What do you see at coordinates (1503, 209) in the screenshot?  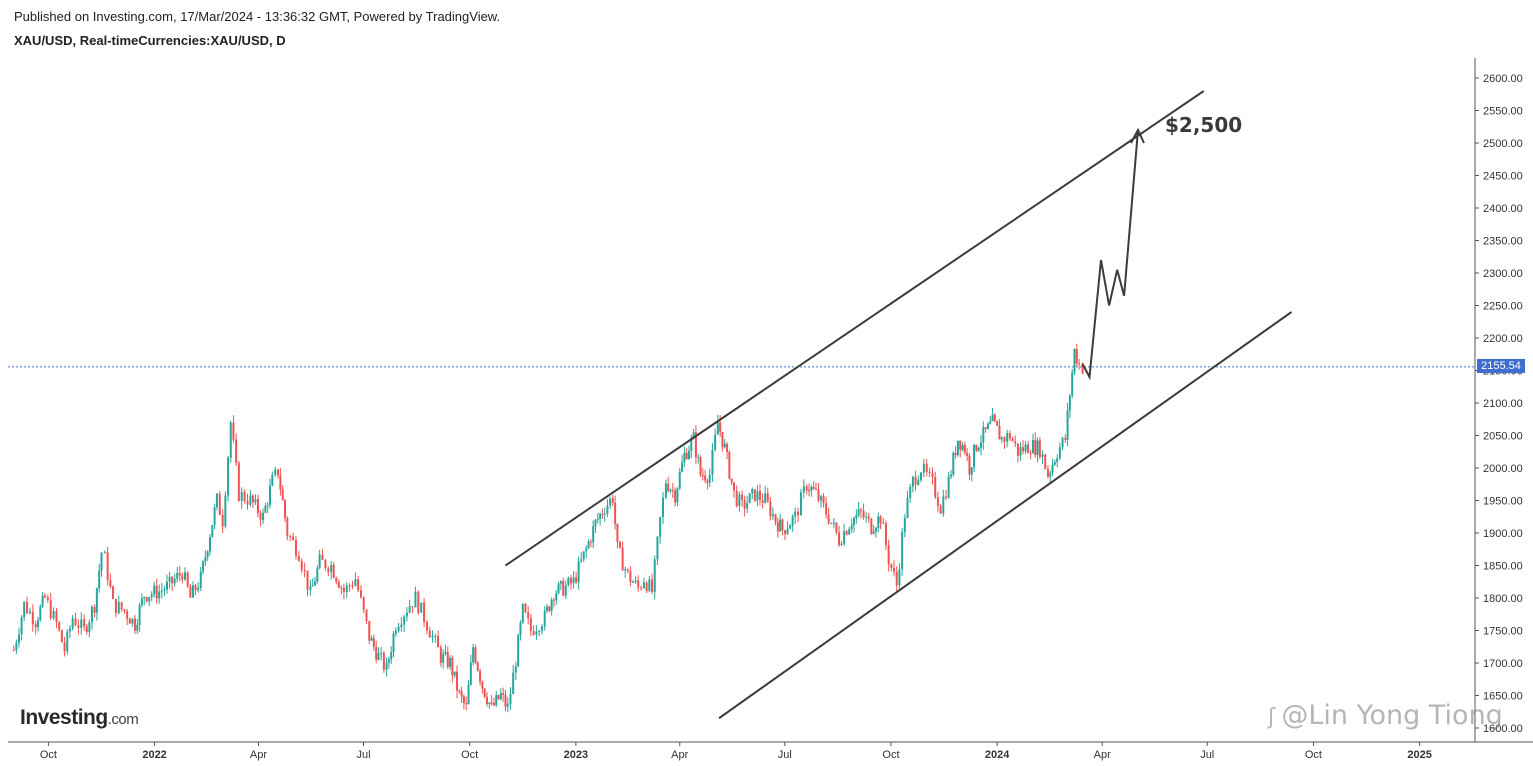 I see `y-tick-label: 2400.00` at bounding box center [1503, 209].